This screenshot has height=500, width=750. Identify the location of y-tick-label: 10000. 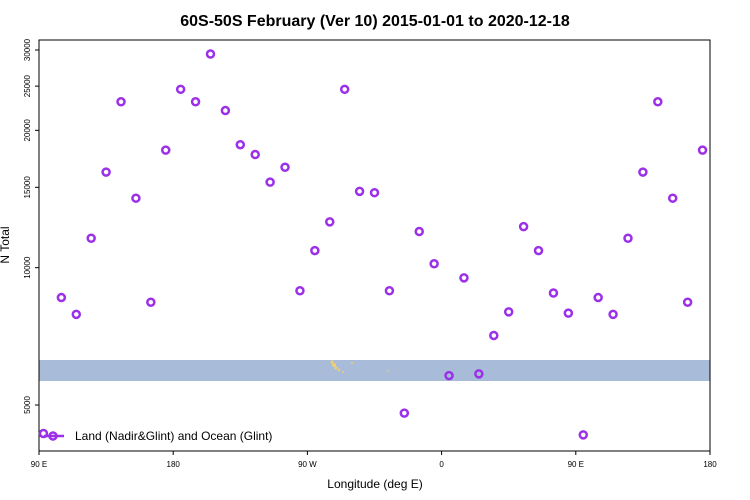
(27, 267).